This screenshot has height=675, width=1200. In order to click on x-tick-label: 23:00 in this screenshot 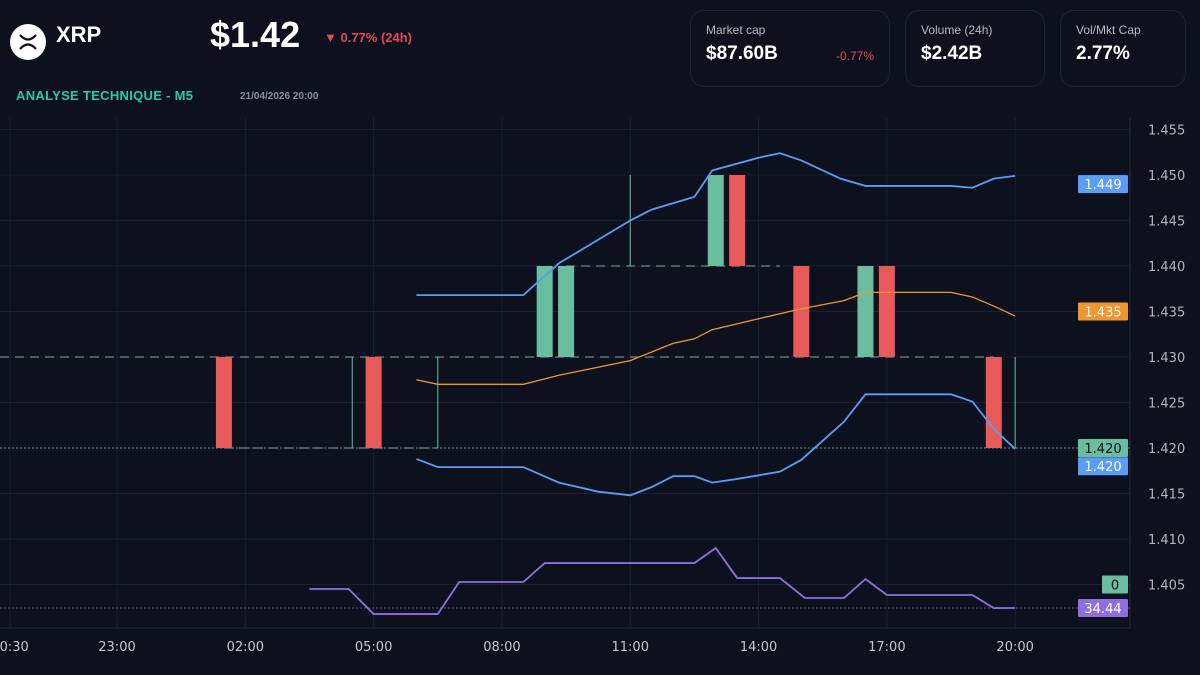, I will do `click(116, 647)`.